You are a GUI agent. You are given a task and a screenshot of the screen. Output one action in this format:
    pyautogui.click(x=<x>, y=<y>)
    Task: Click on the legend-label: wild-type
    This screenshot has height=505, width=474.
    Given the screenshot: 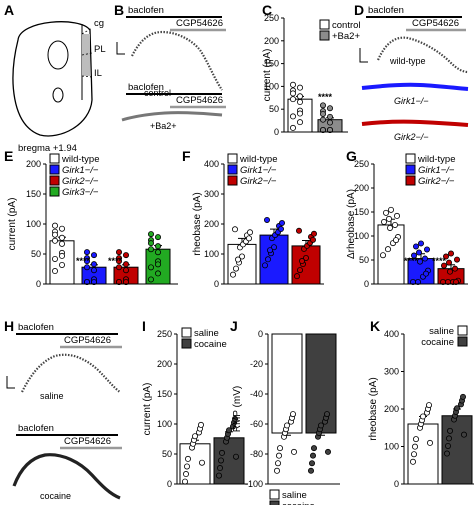 What is the action you would take?
    pyautogui.click(x=436, y=159)
    